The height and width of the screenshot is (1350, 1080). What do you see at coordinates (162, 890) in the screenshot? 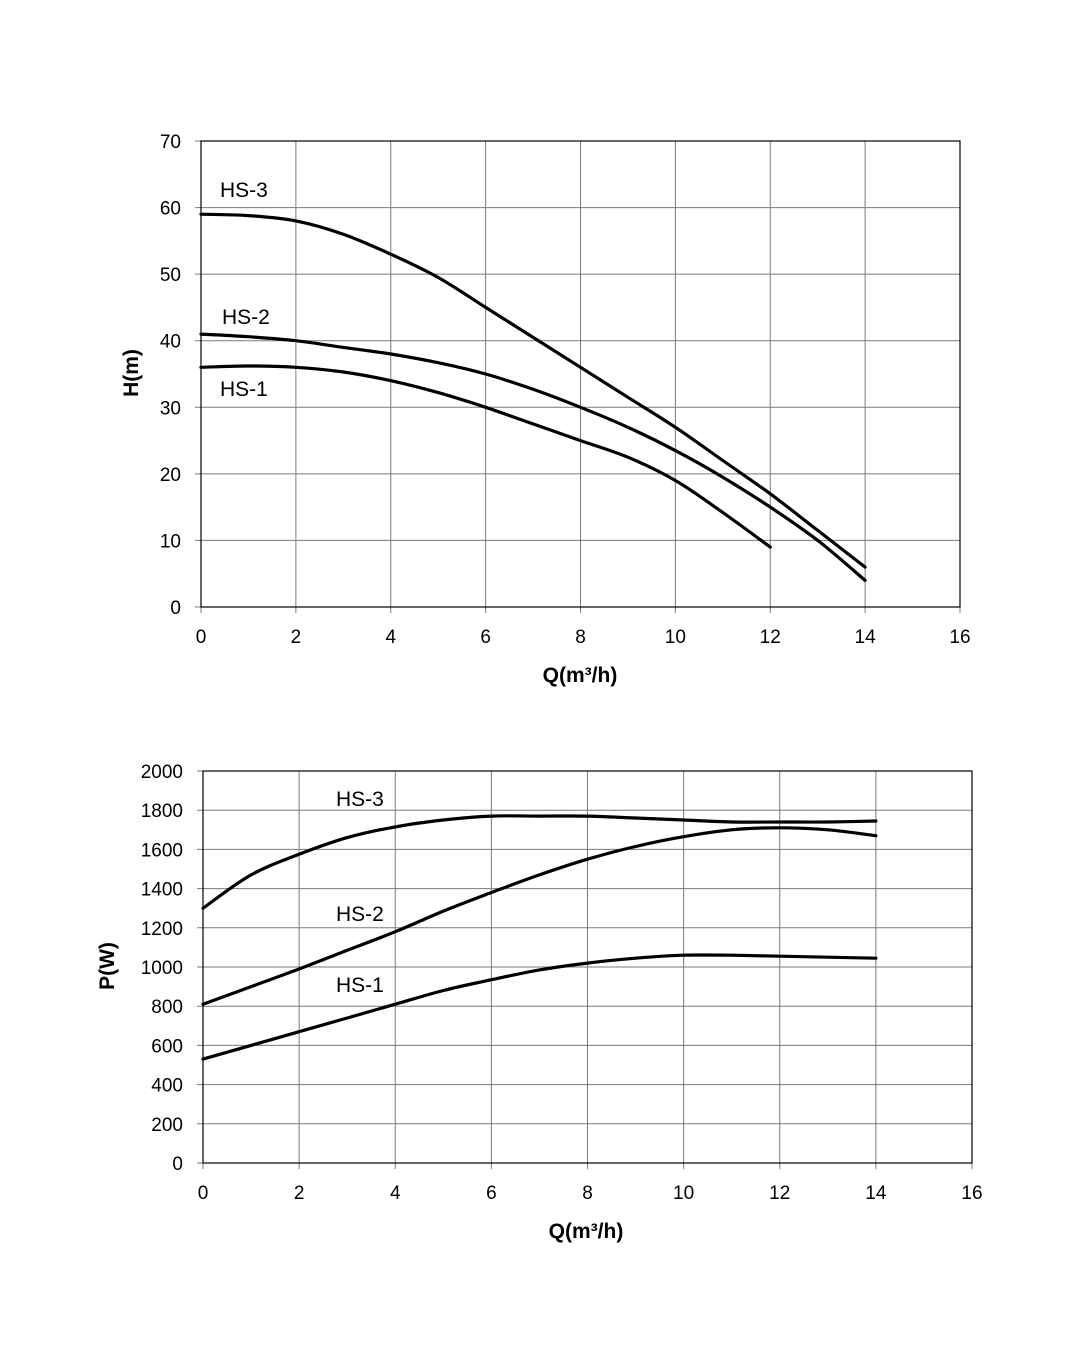
I see `power-chart-y-tick-label: 1400` at bounding box center [162, 890].